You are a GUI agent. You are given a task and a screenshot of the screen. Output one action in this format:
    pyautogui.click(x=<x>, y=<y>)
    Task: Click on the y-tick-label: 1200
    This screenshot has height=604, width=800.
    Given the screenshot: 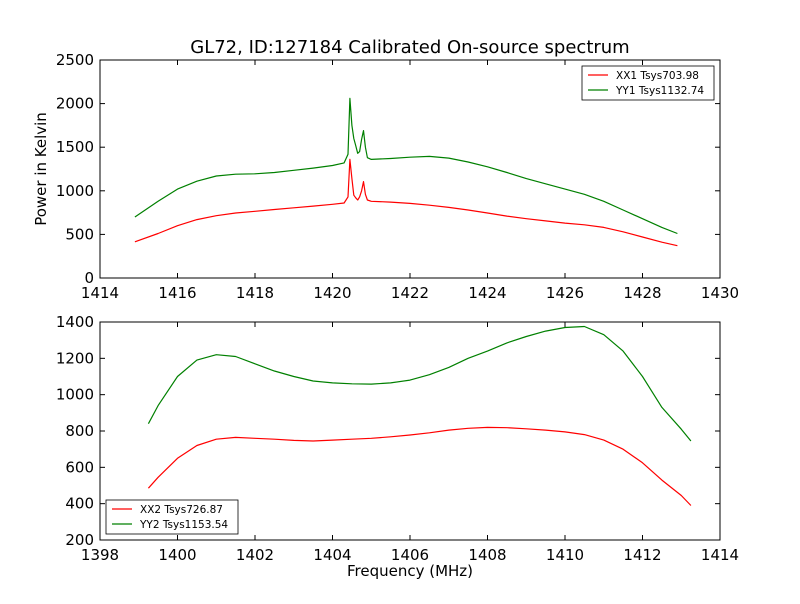 What is the action you would take?
    pyautogui.click(x=75, y=358)
    